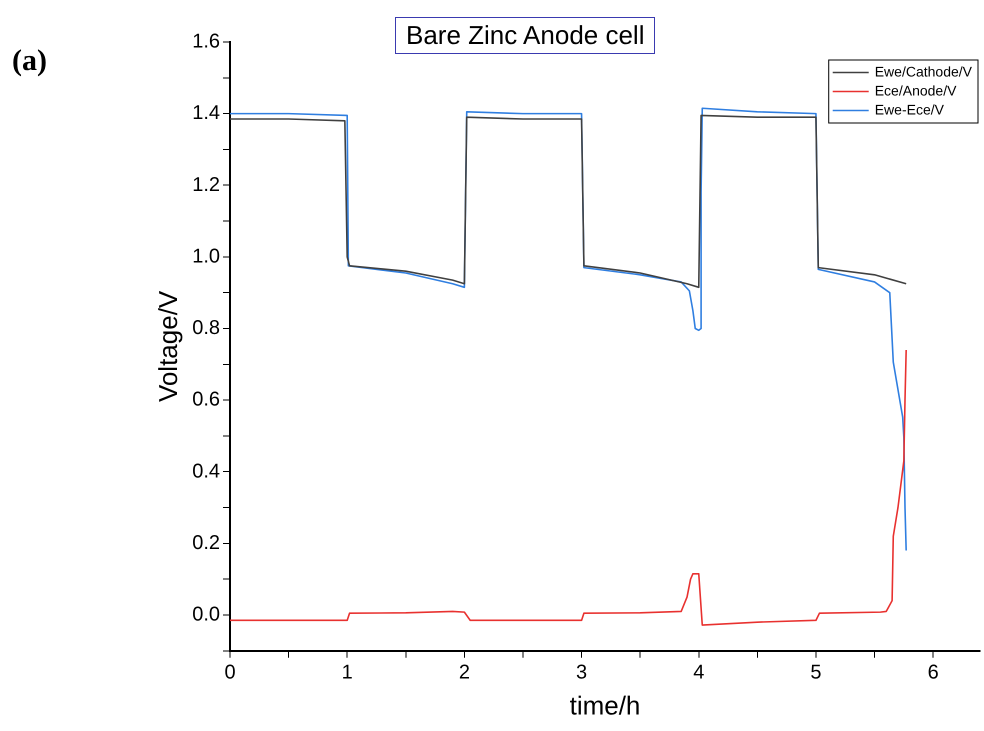  Describe the element at coordinates (206, 543) in the screenshot. I see `y-tick-label: 0.2` at that location.